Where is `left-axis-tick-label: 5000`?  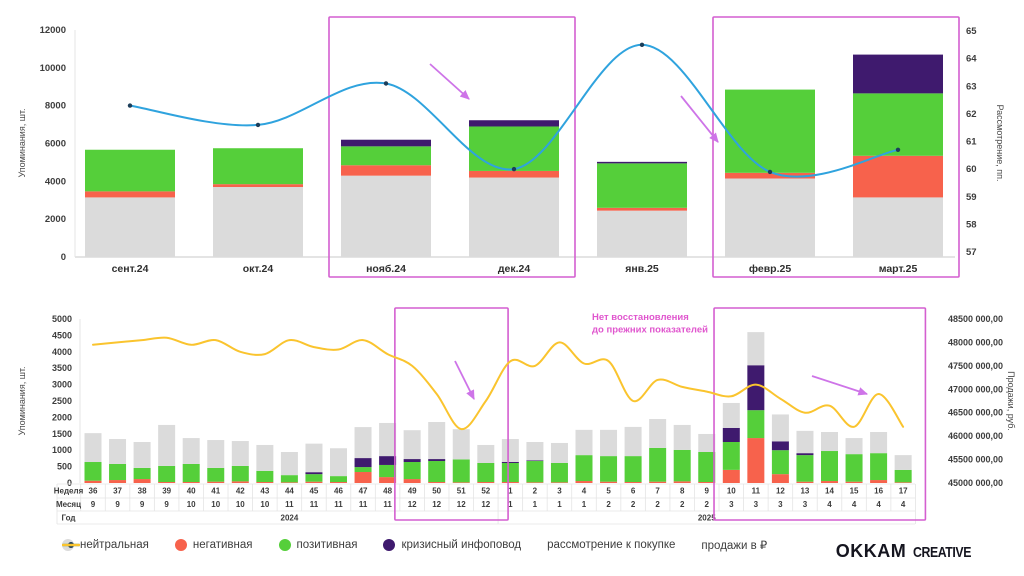 left-axis-tick-label: 5000 is located at coordinates (62, 319).